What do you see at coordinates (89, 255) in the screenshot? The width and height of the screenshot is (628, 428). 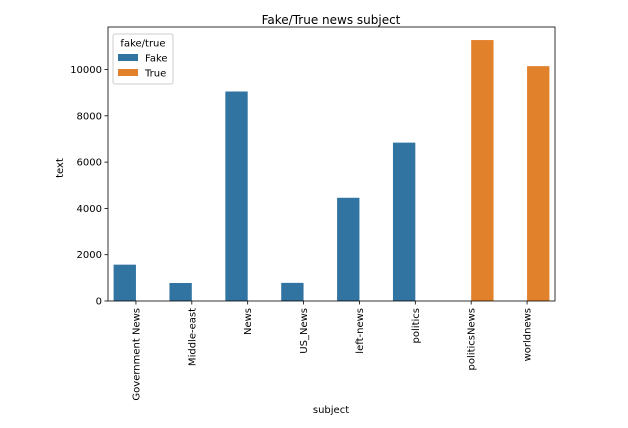 I see `y-tick-label: 2000` at bounding box center [89, 255].